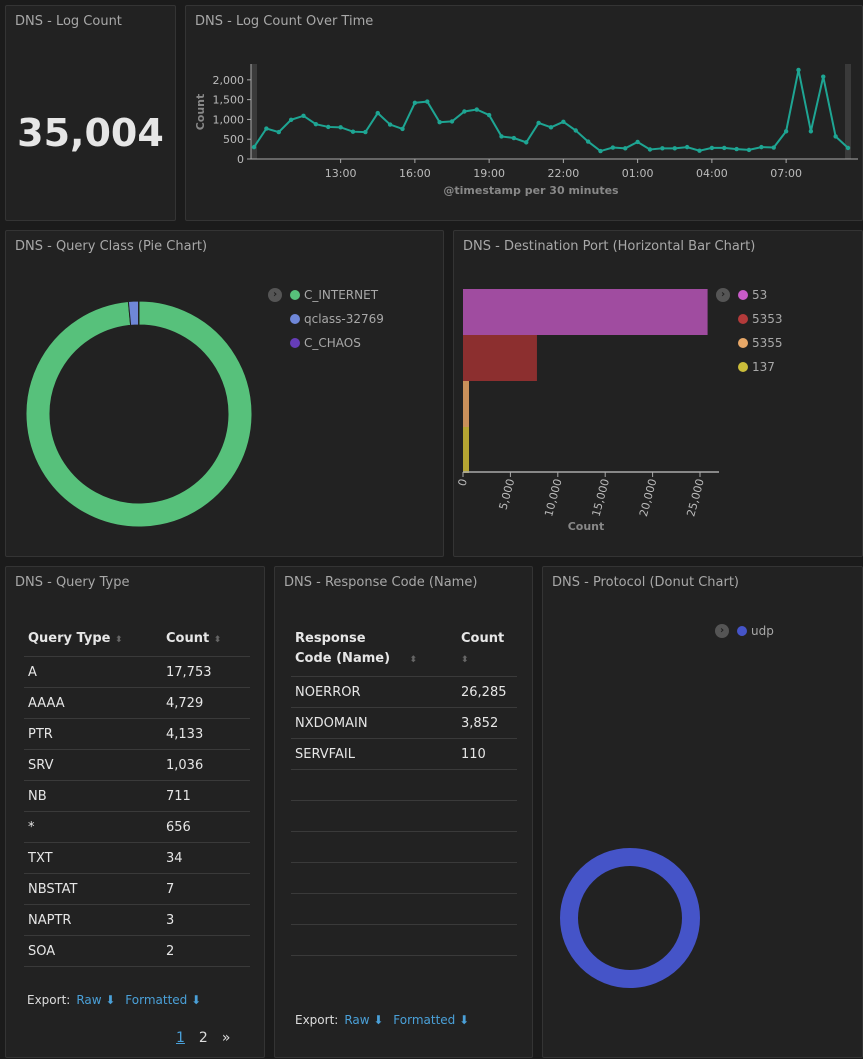 This screenshot has width=863, height=1059. I want to click on value-cell: SRV, so click(93, 765).